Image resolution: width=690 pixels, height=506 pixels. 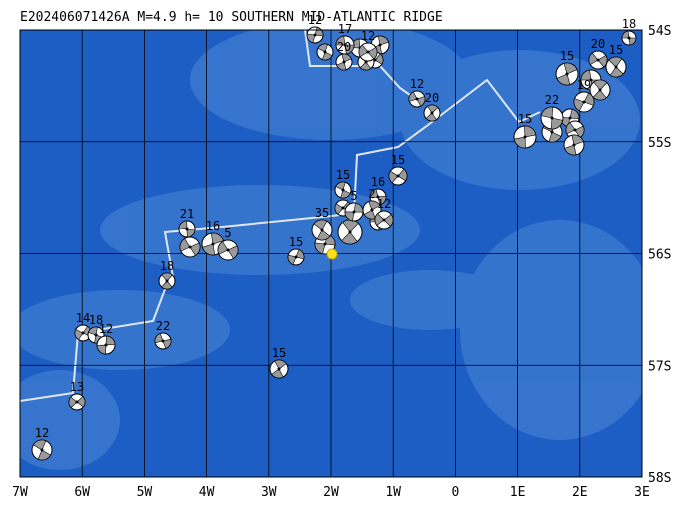 I want to click on depth-label: 2, so click(x=371, y=194).